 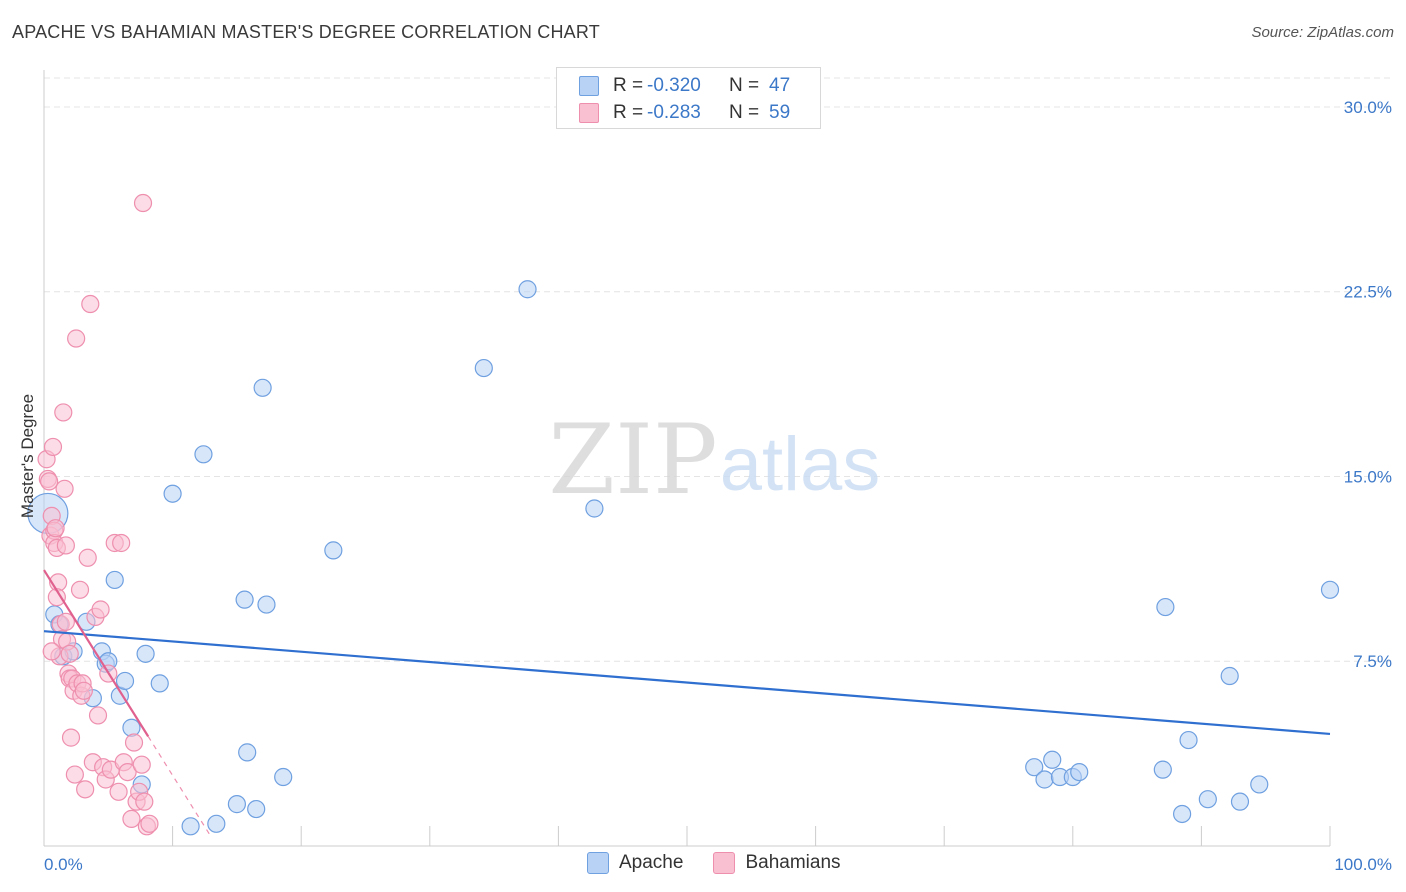 I want to click on correlation-legend: R = -0.320 N = 47 R = -0.283 N = 59, so click(x=688, y=98).